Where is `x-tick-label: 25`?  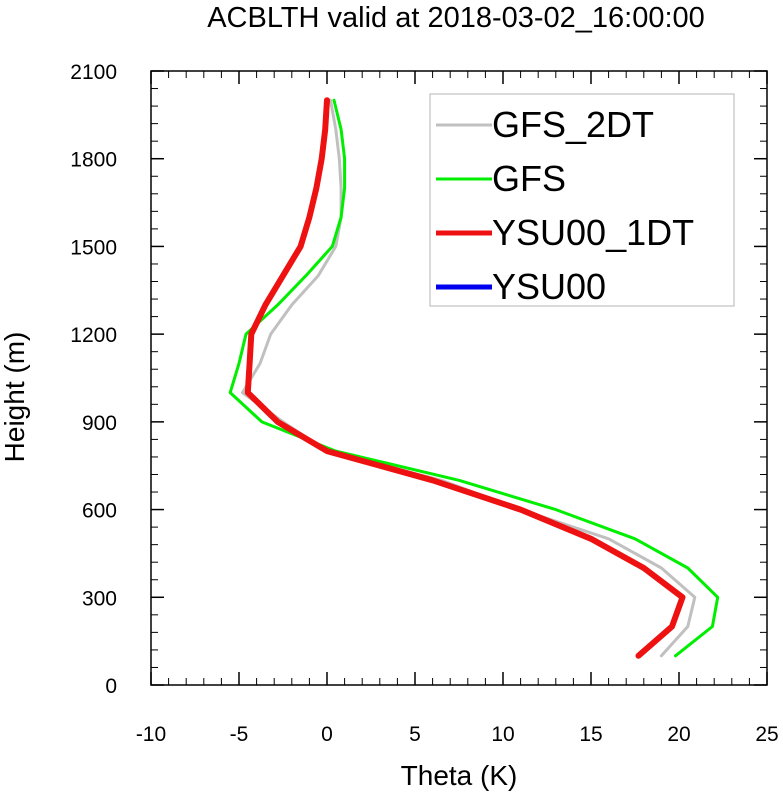
x-tick-label: 25 is located at coordinates (766, 734).